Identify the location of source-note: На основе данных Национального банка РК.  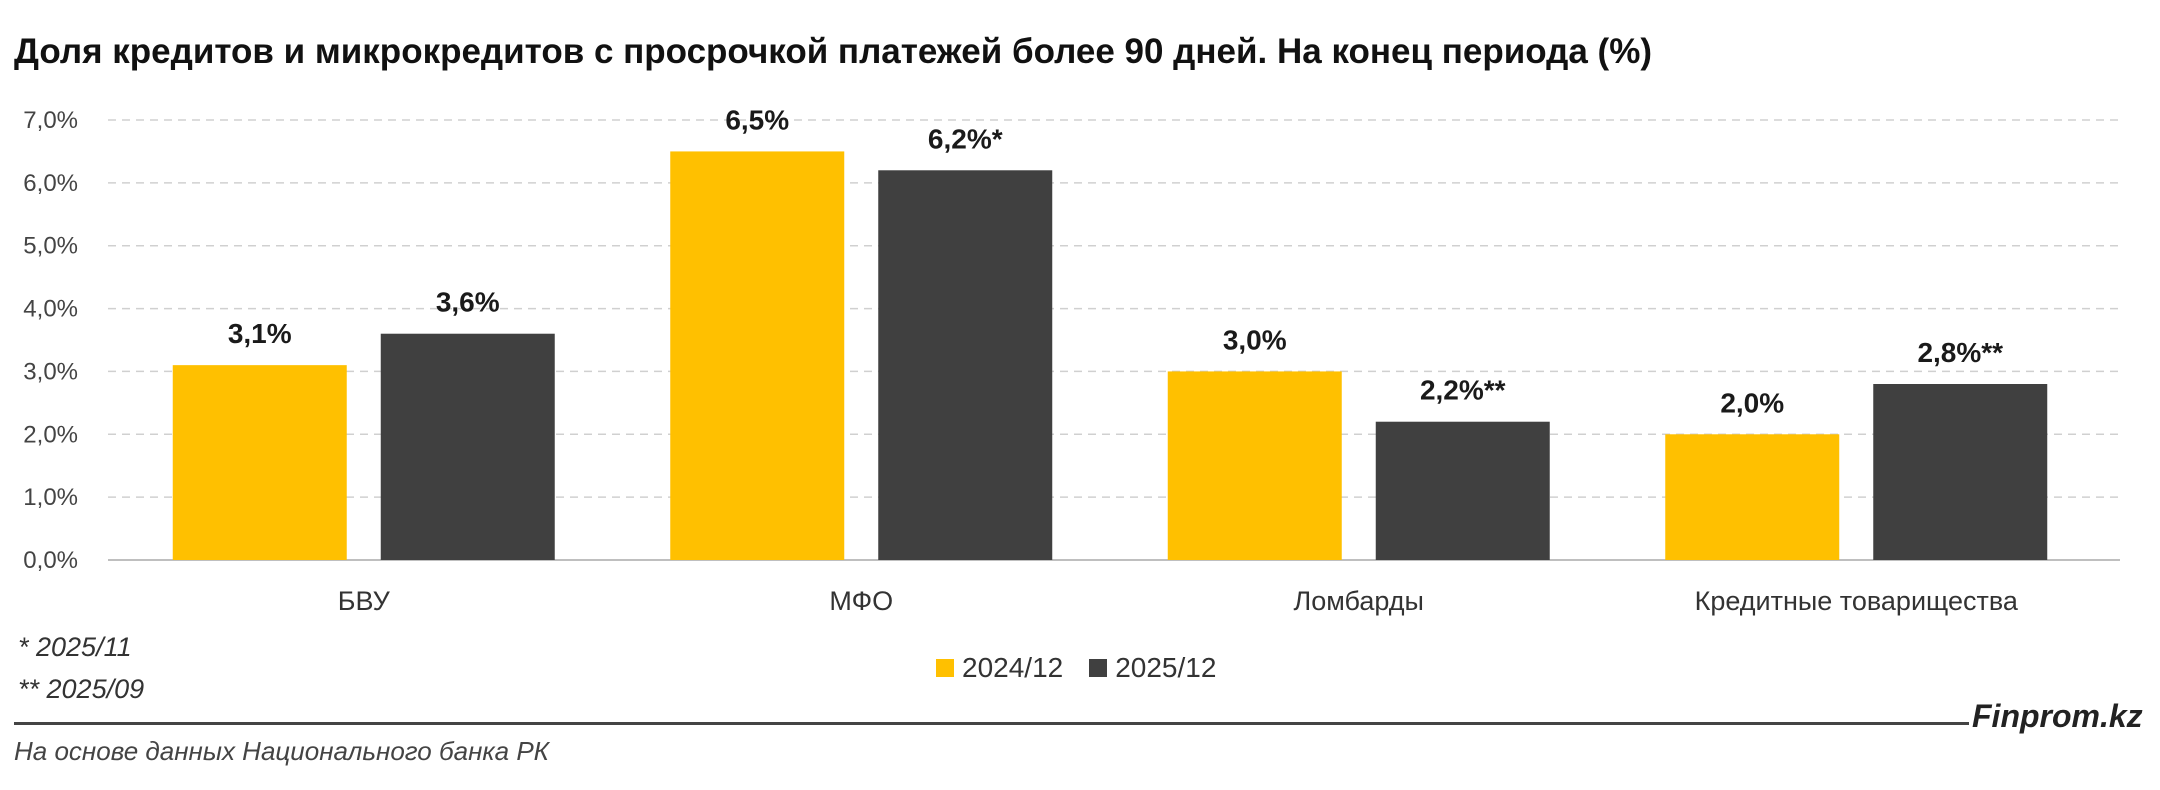
(282, 751).